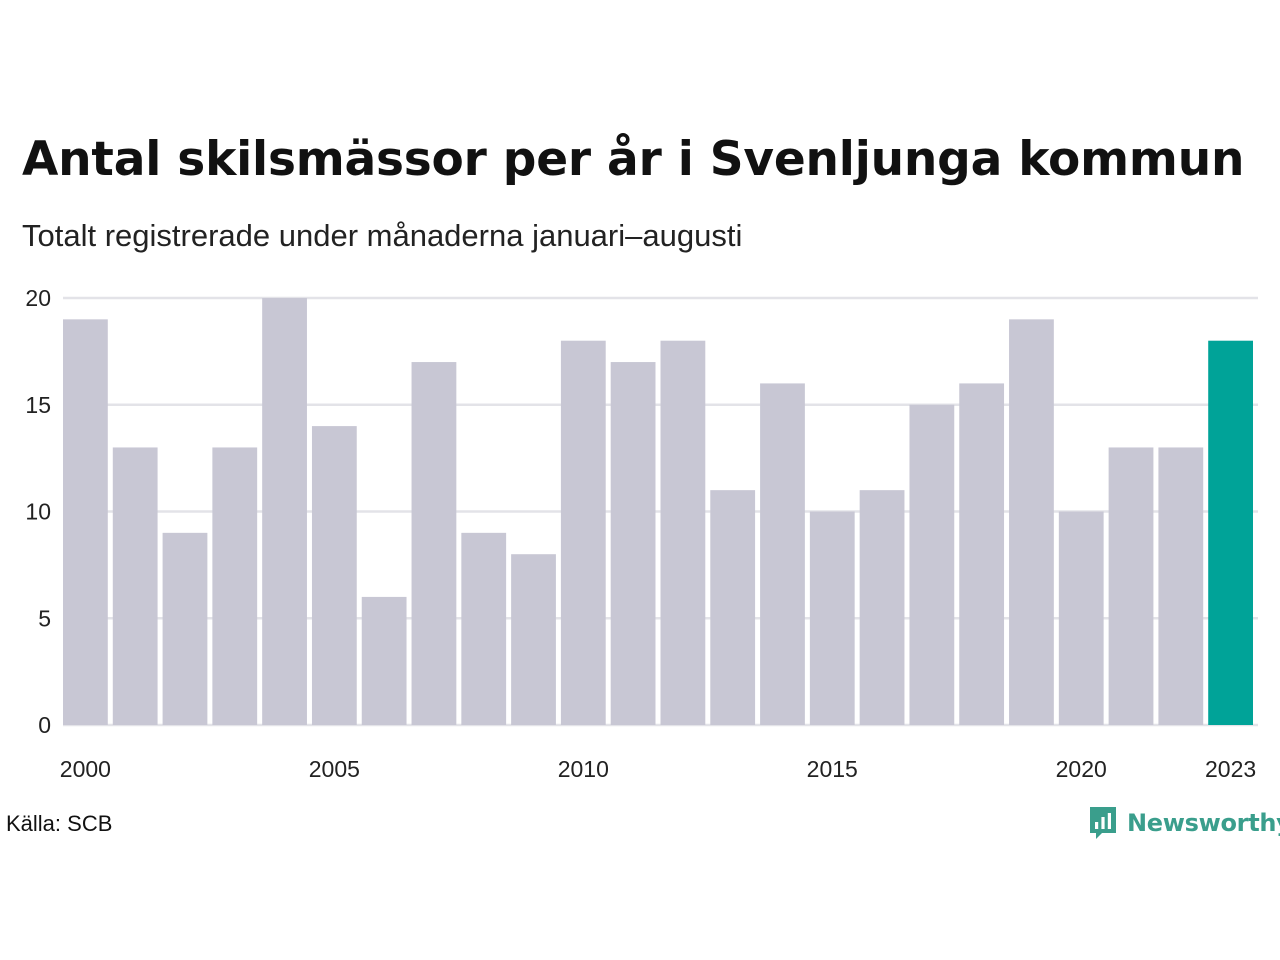 Image resolution: width=1280 pixels, height=960 pixels. What do you see at coordinates (484, 628) in the screenshot?
I see `bar-2008` at bounding box center [484, 628].